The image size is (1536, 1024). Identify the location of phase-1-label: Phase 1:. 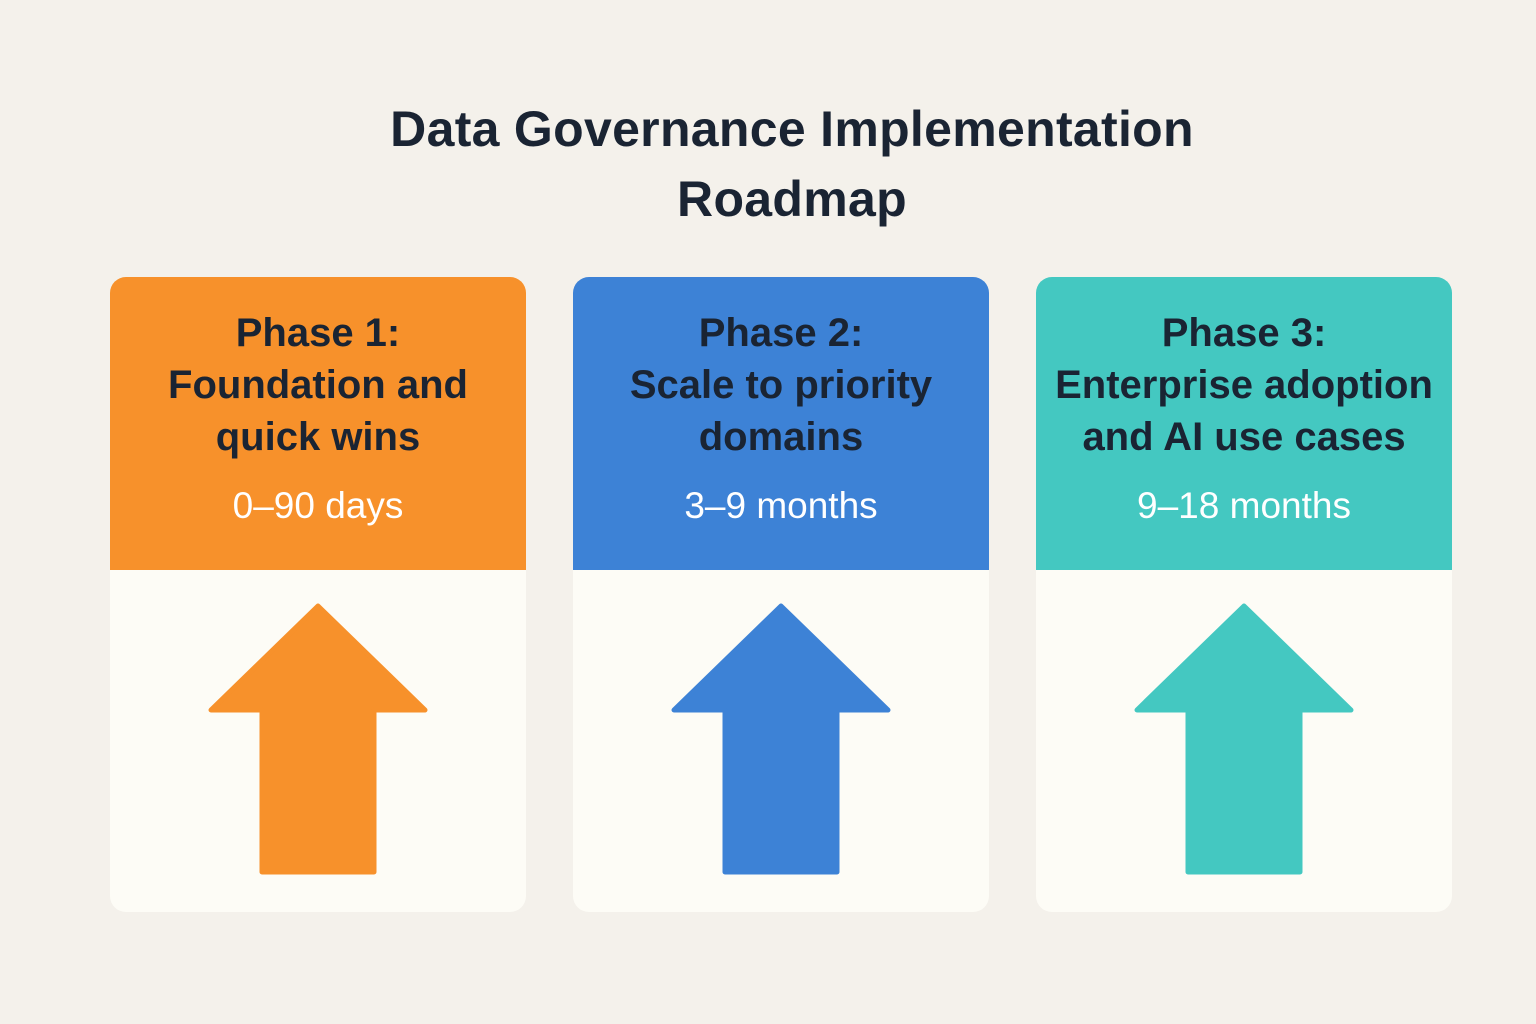
(318, 333).